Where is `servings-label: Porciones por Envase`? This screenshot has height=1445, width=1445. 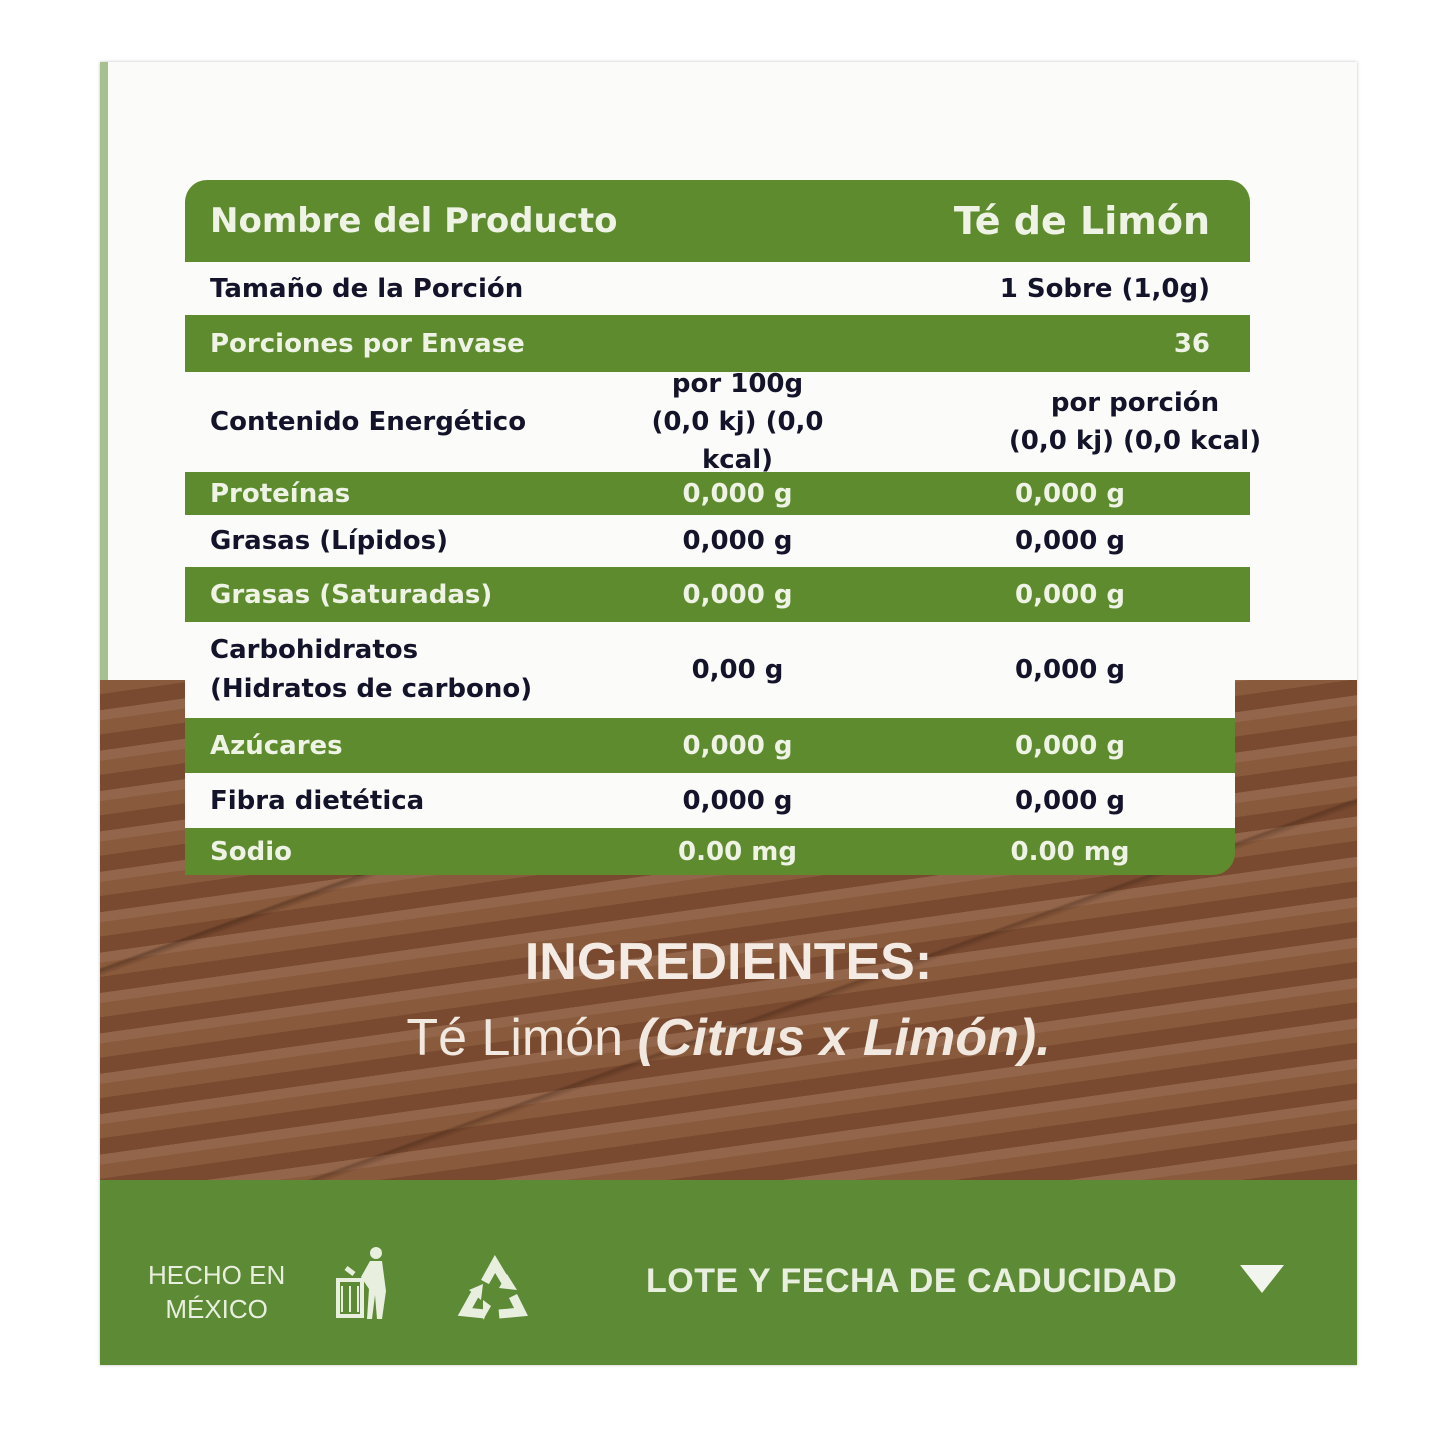
servings-label: Porciones por Envase is located at coordinates (367, 343).